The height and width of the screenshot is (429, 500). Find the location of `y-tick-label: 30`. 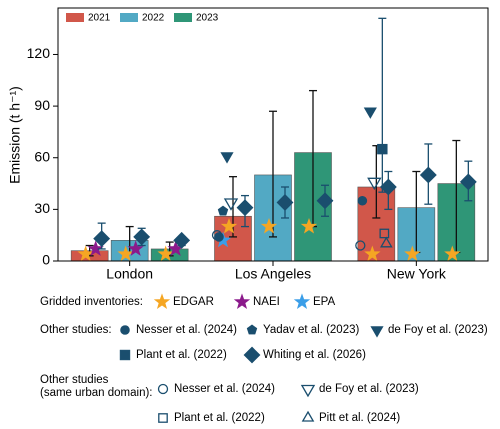

y-tick-label: 30 is located at coordinates (42, 208).